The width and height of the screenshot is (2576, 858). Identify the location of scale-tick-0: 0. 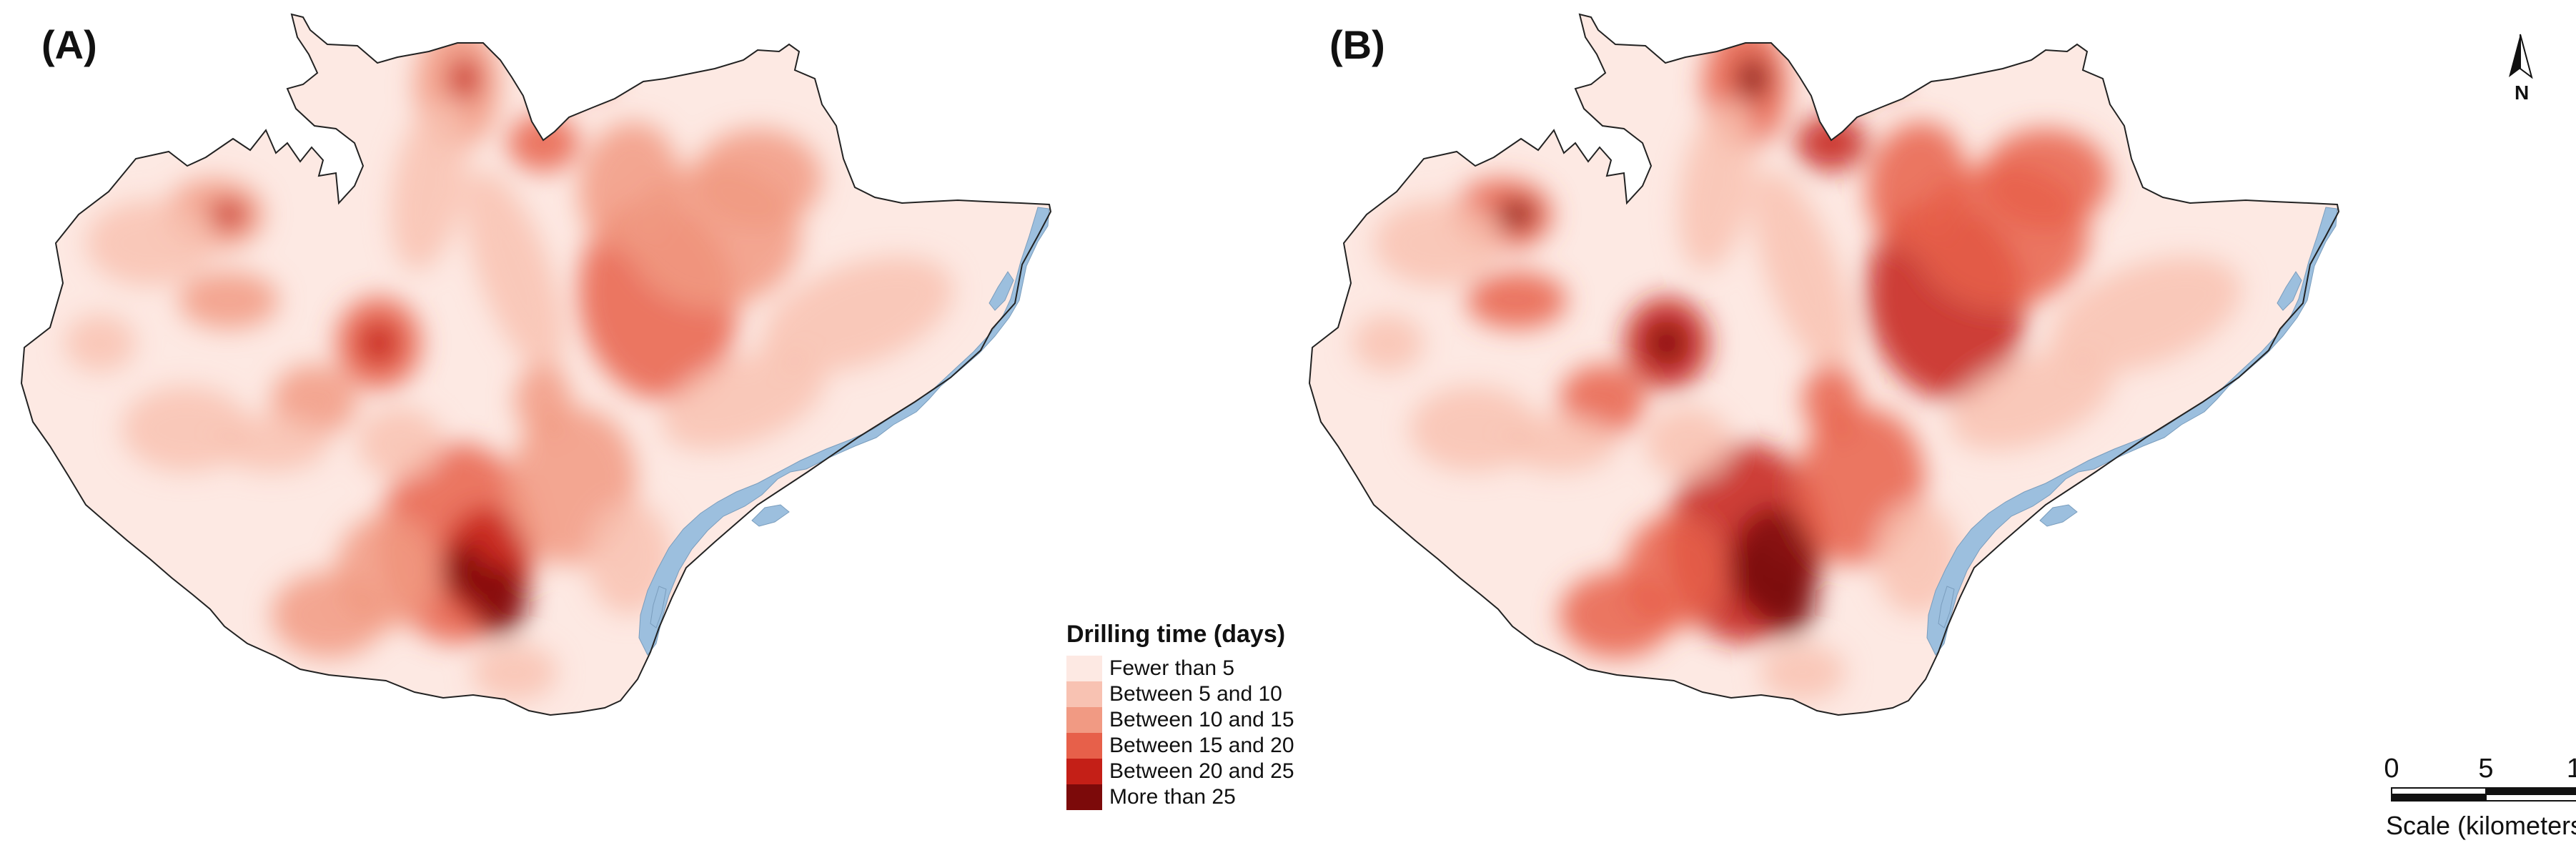
(2392, 769).